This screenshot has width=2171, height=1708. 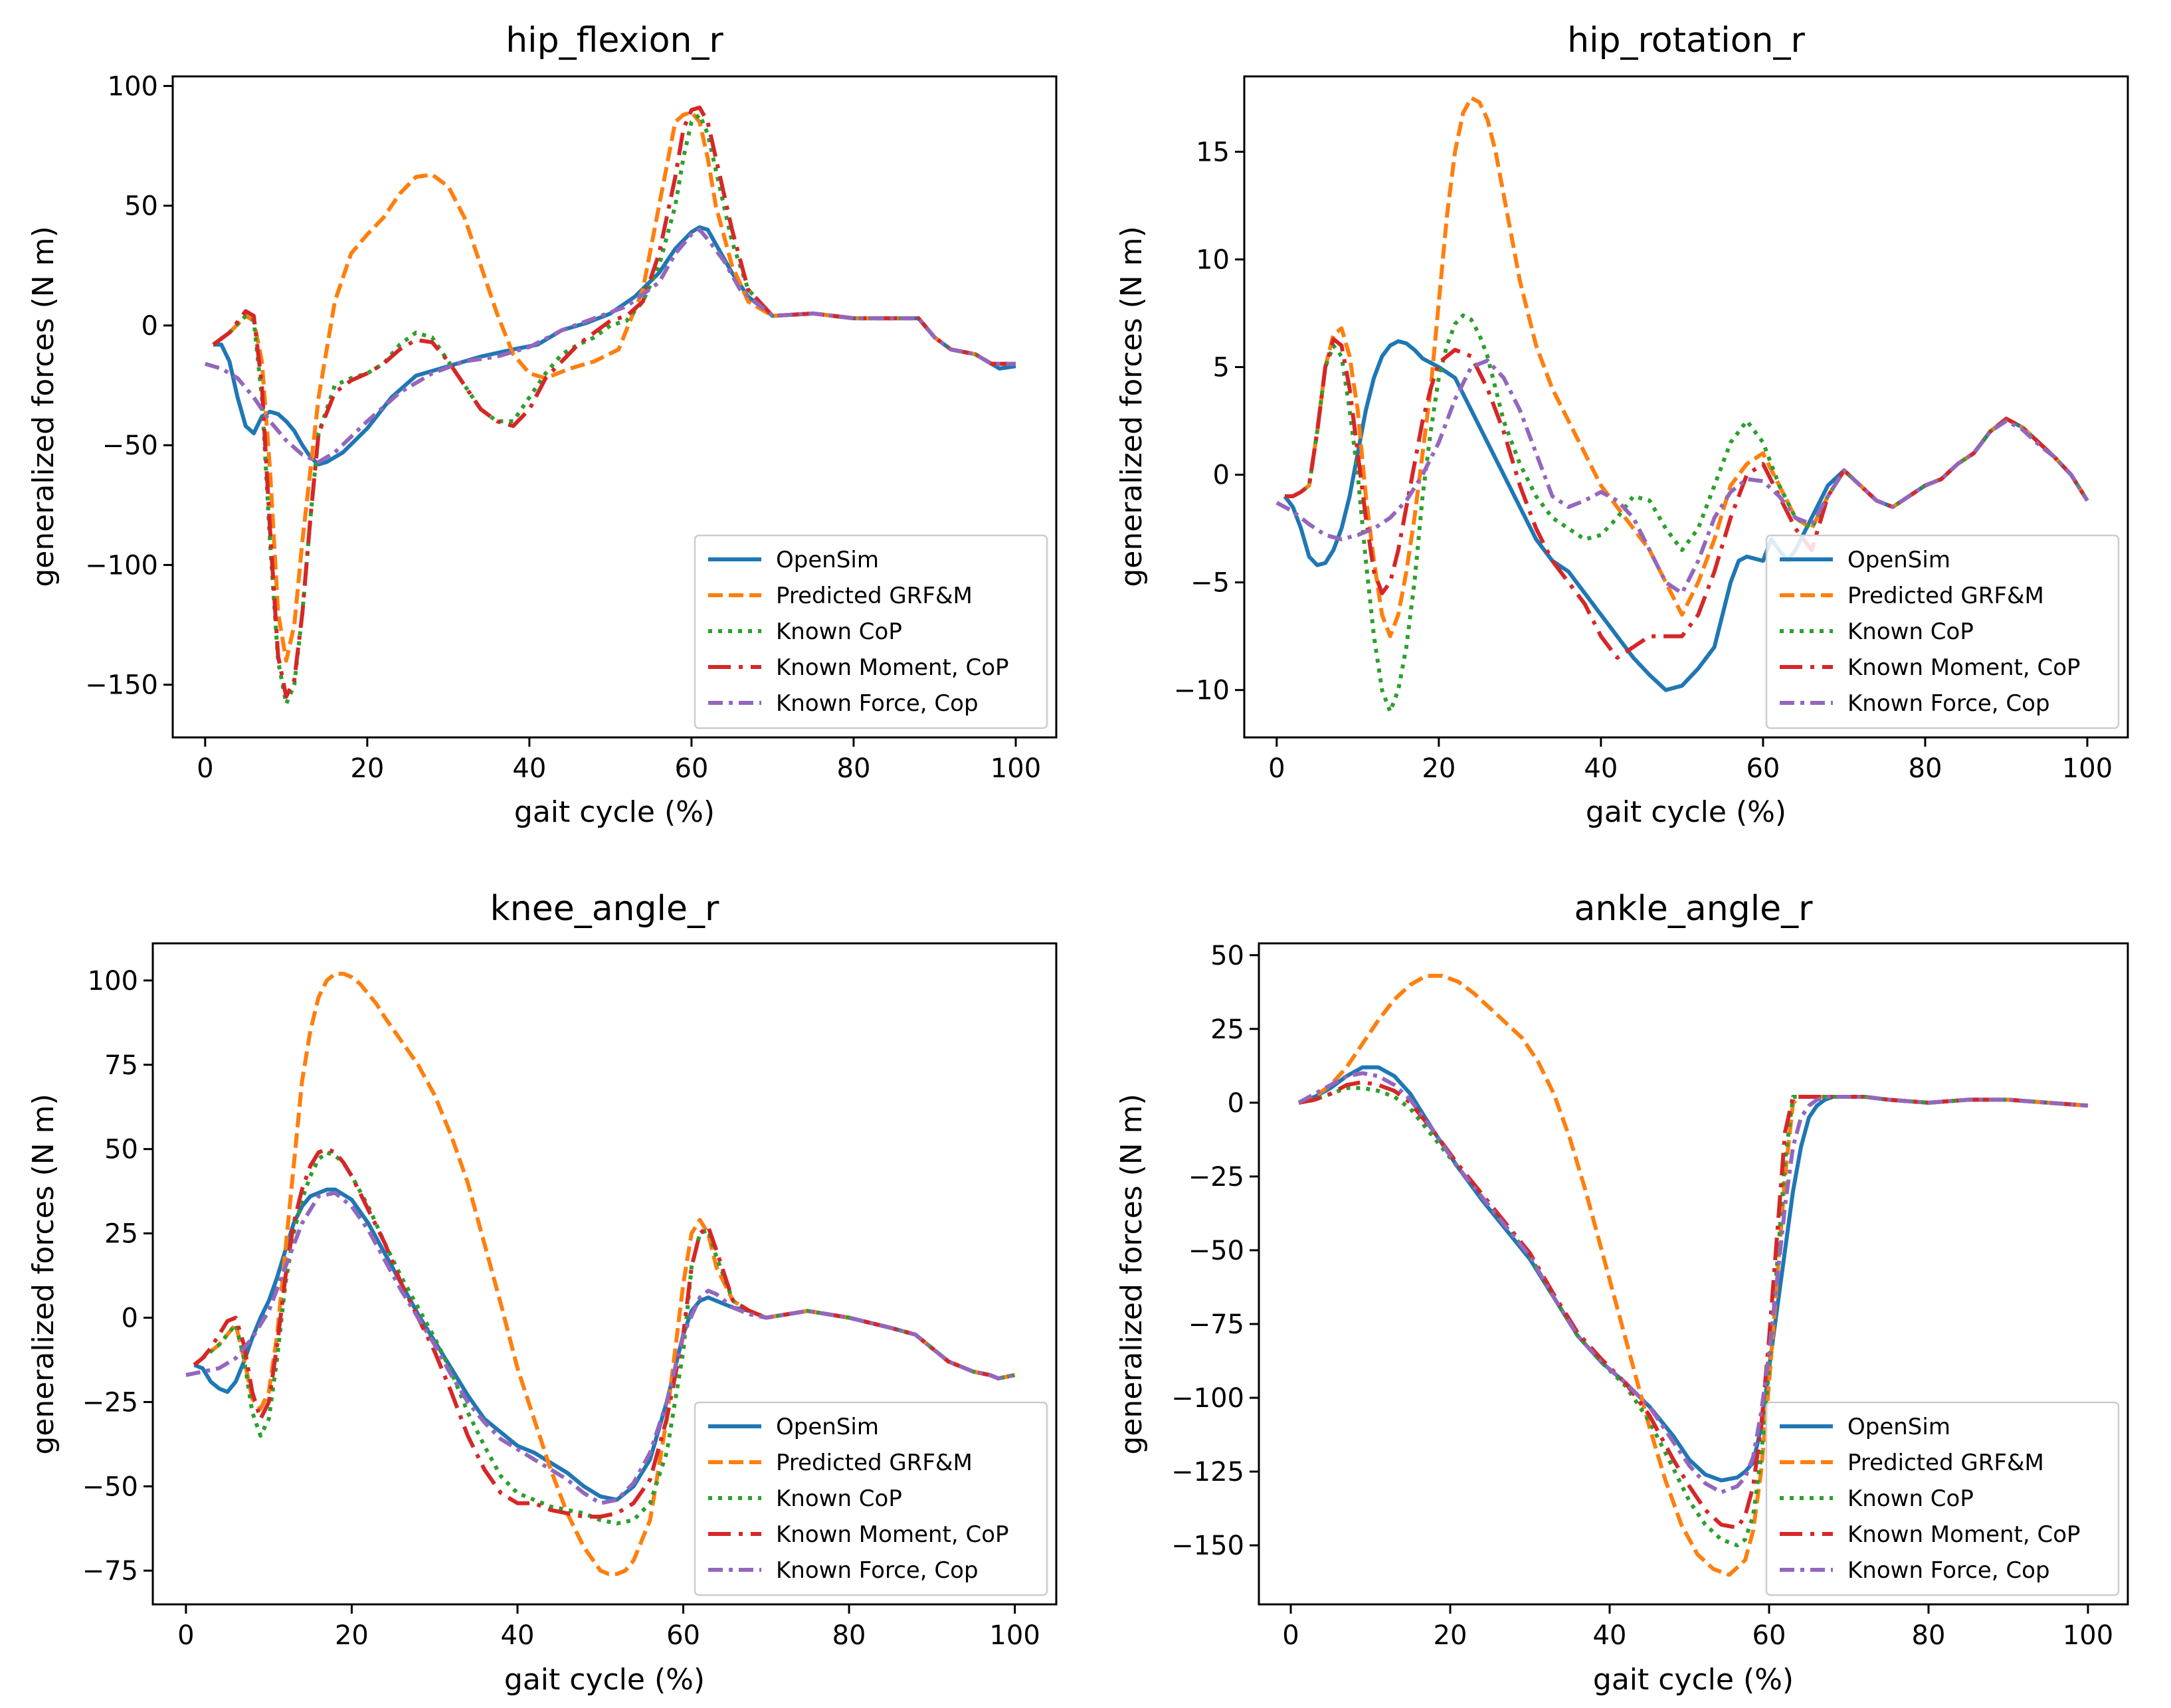 What do you see at coordinates (1207, 1472) in the screenshot?
I see `y-tick-label: −125` at bounding box center [1207, 1472].